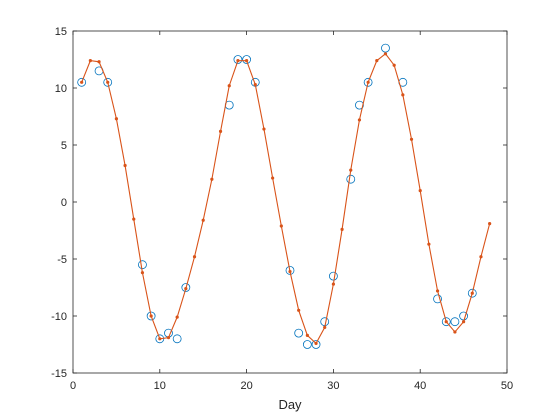 This screenshot has height=420, width=560. I want to click on x-tick-label: 30, so click(333, 386).